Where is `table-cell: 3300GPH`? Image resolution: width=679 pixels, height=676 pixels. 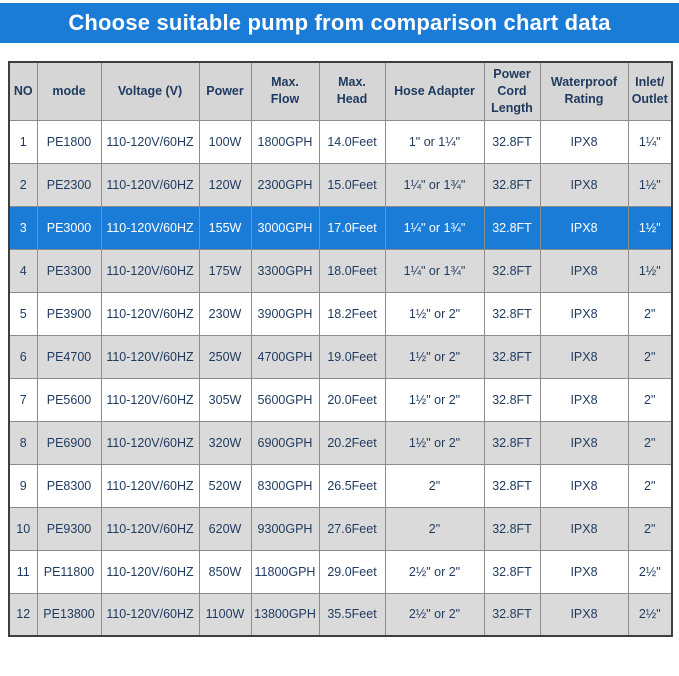
table-cell: 3300GPH is located at coordinates (285, 270).